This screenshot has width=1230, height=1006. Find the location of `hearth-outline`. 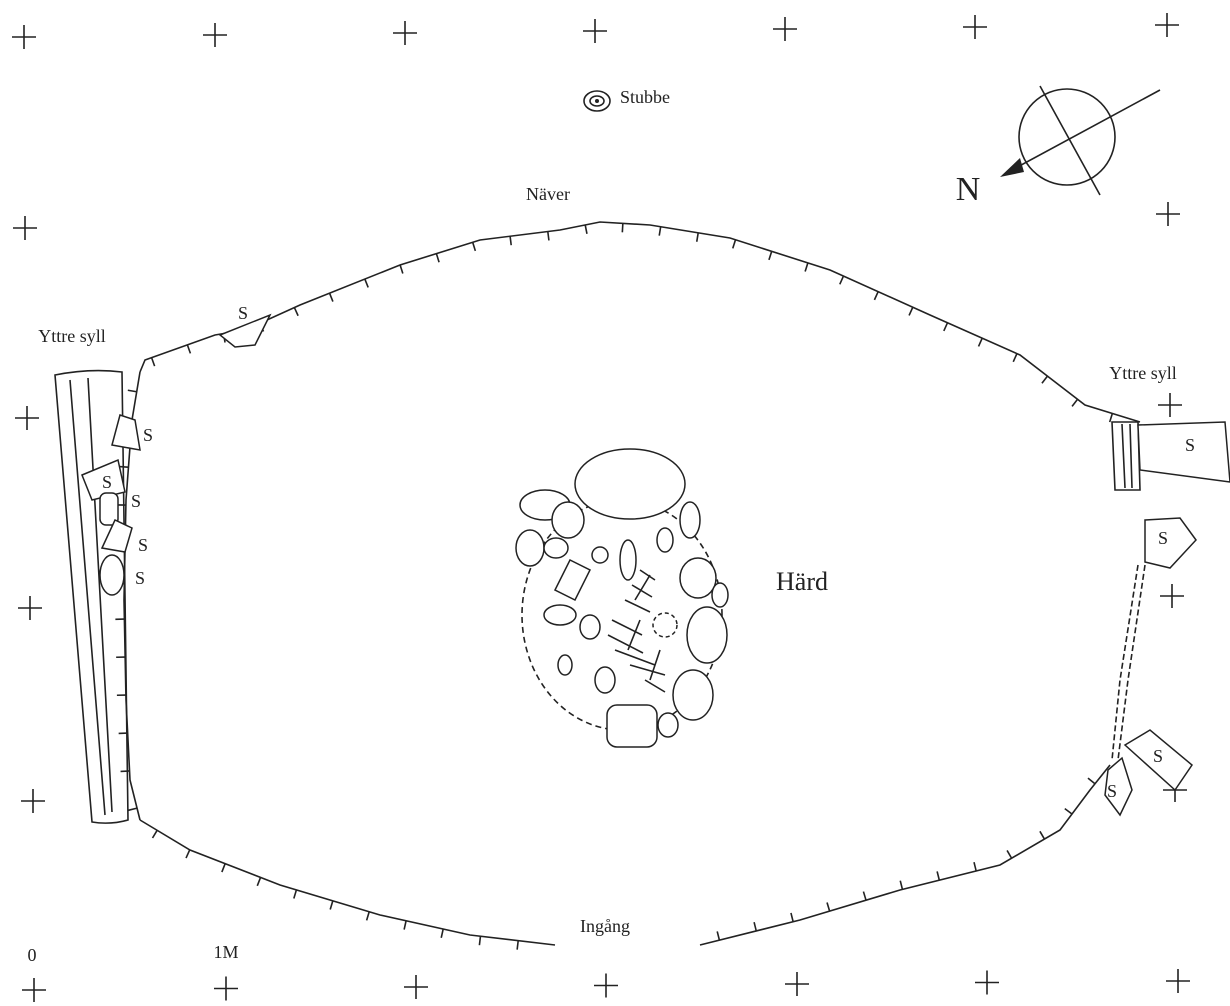

hearth-outline is located at coordinates (622, 615).